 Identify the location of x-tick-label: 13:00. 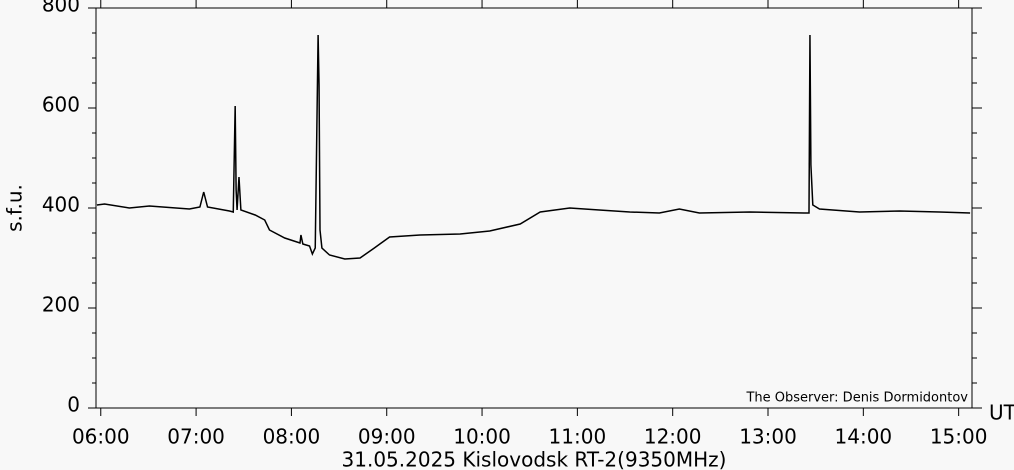
(768, 437).